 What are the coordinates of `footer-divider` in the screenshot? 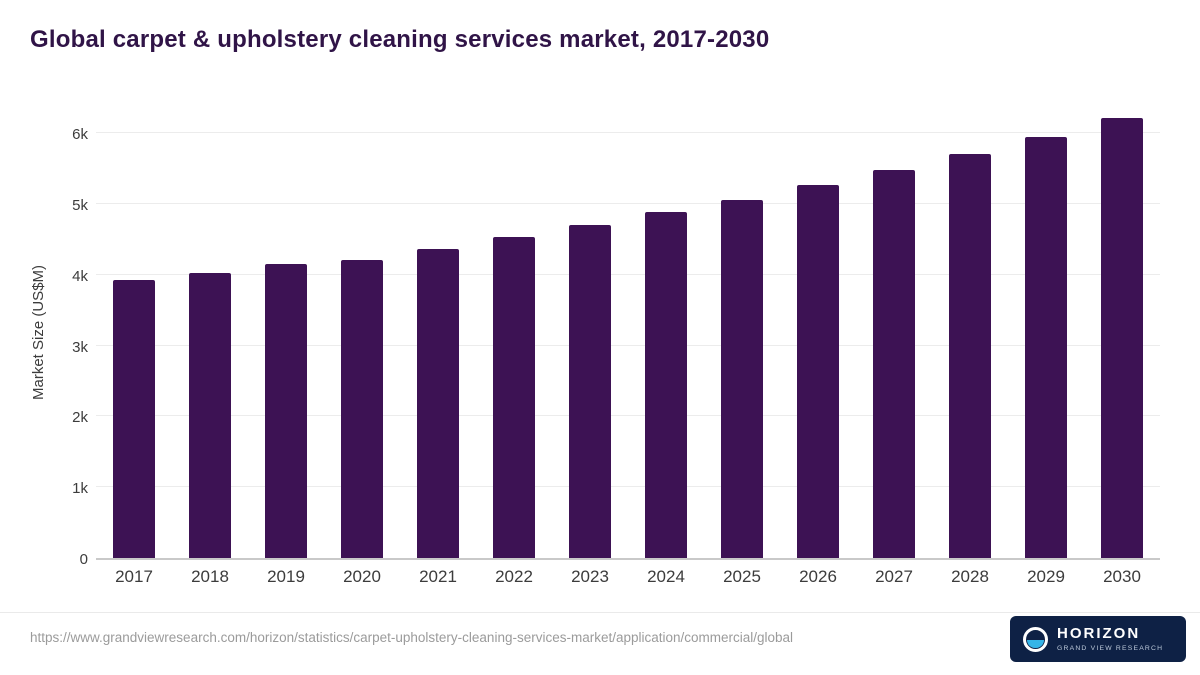 It's located at (600, 612).